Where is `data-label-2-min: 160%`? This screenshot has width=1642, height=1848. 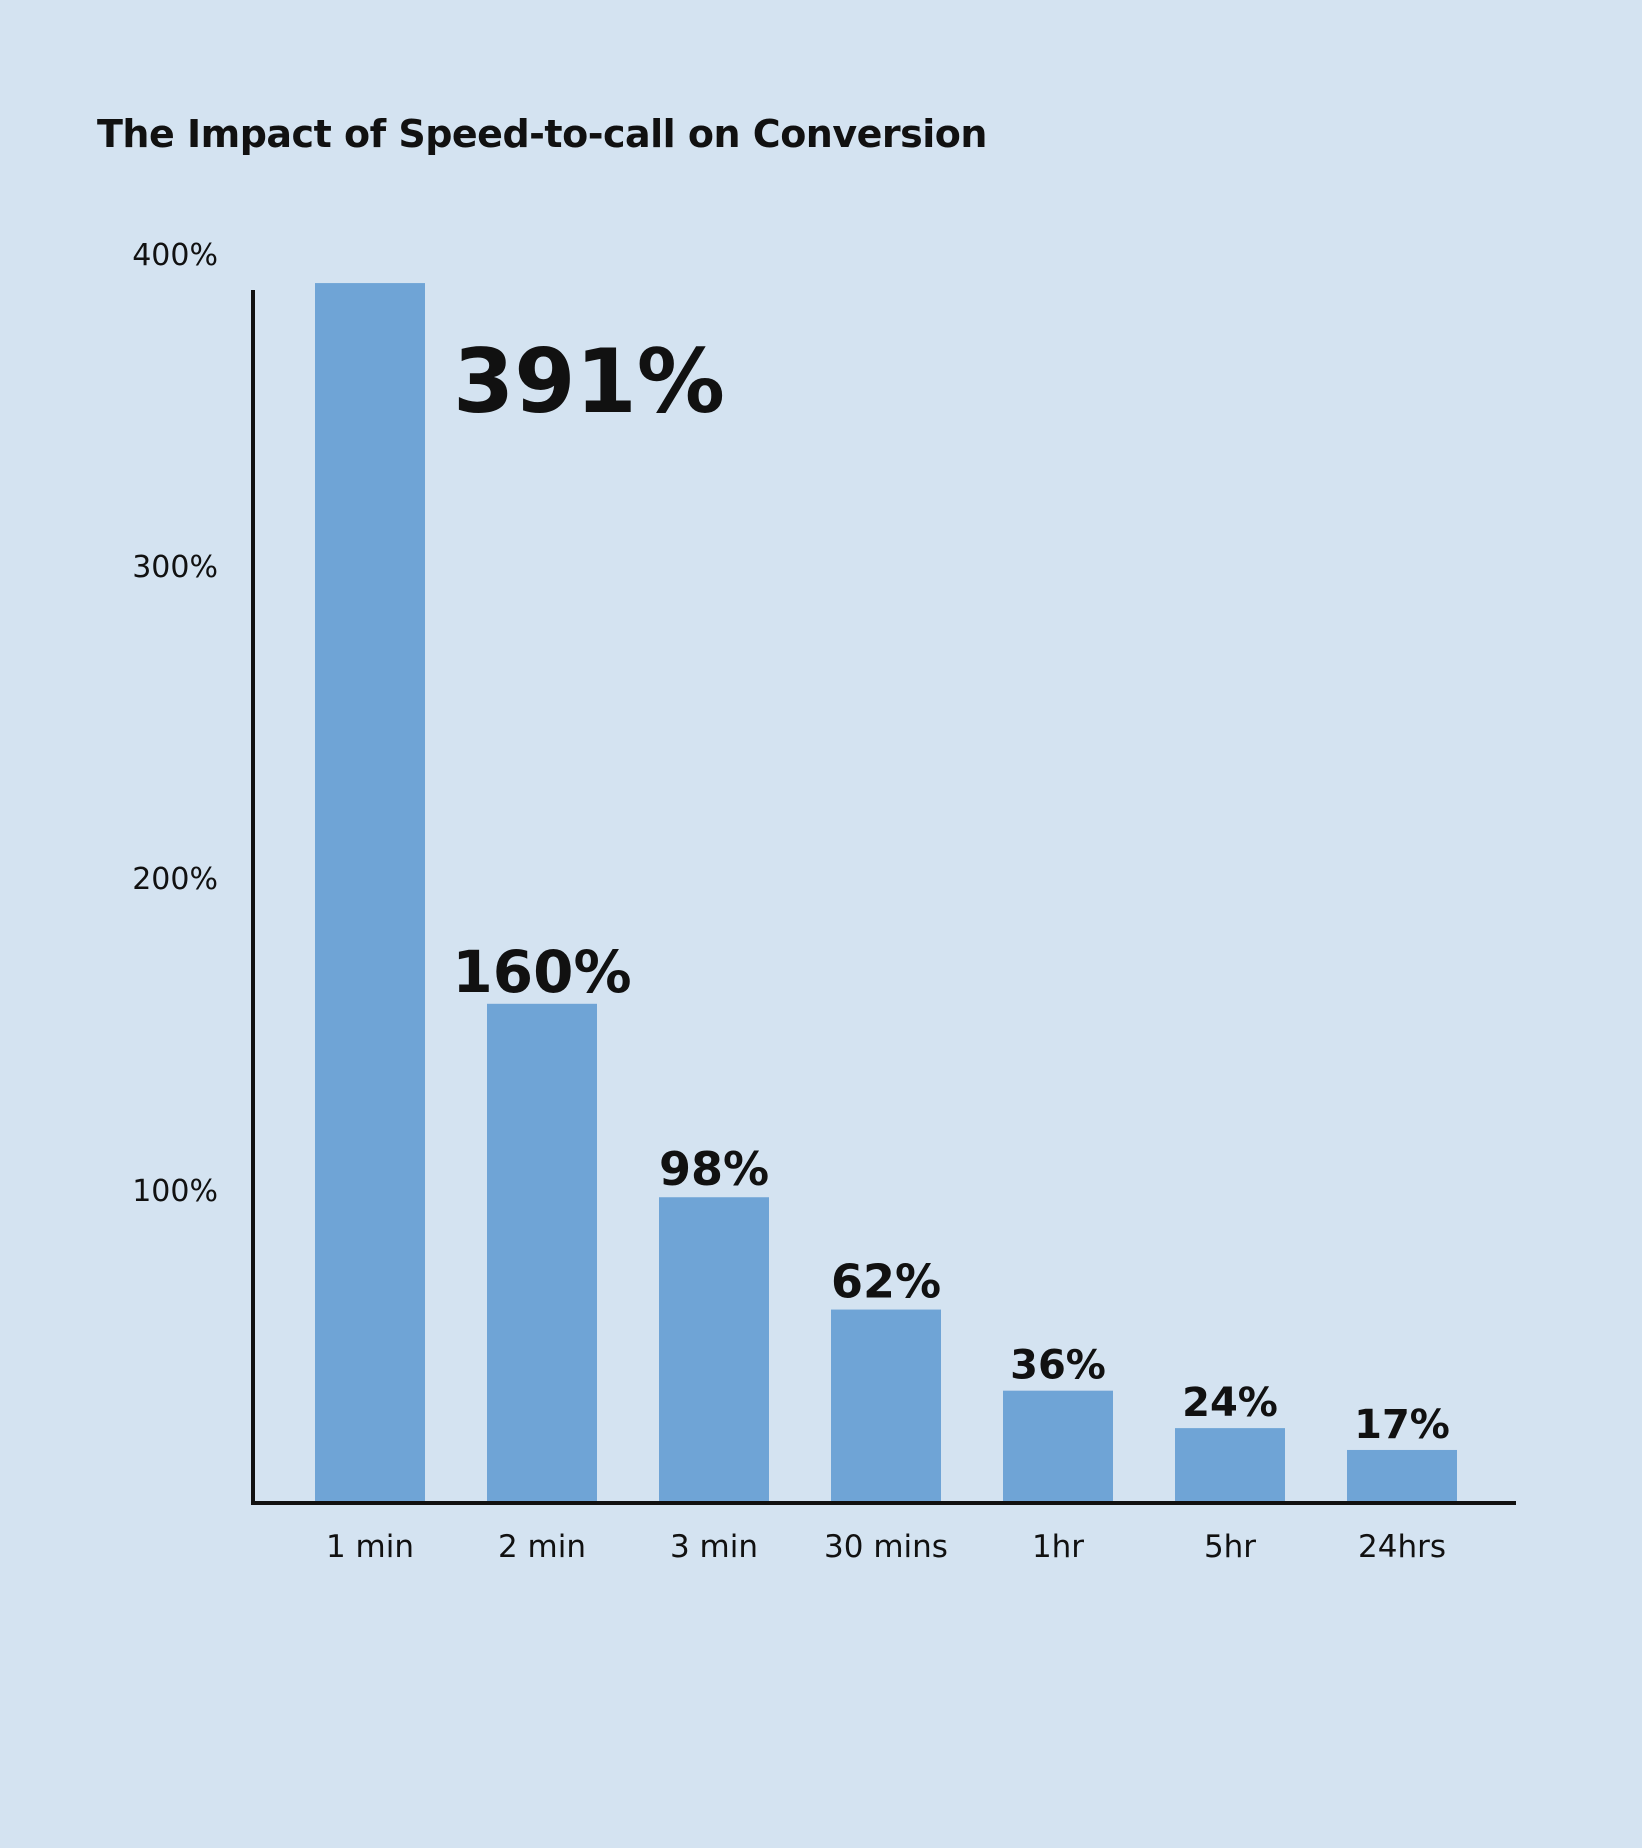 data-label-2-min: 160% is located at coordinates (541, 972).